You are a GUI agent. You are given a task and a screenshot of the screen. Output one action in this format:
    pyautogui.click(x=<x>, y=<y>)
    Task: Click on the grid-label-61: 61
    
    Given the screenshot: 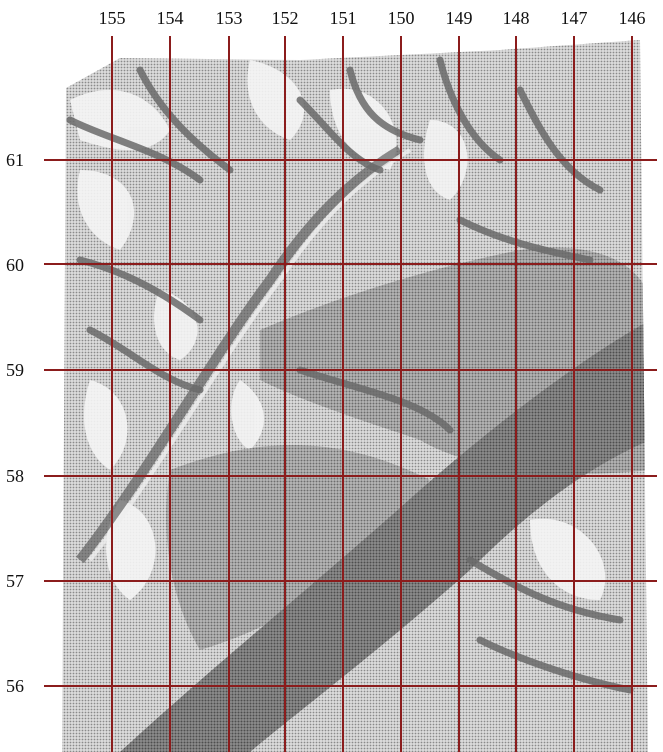 What is the action you would take?
    pyautogui.click(x=15, y=160)
    